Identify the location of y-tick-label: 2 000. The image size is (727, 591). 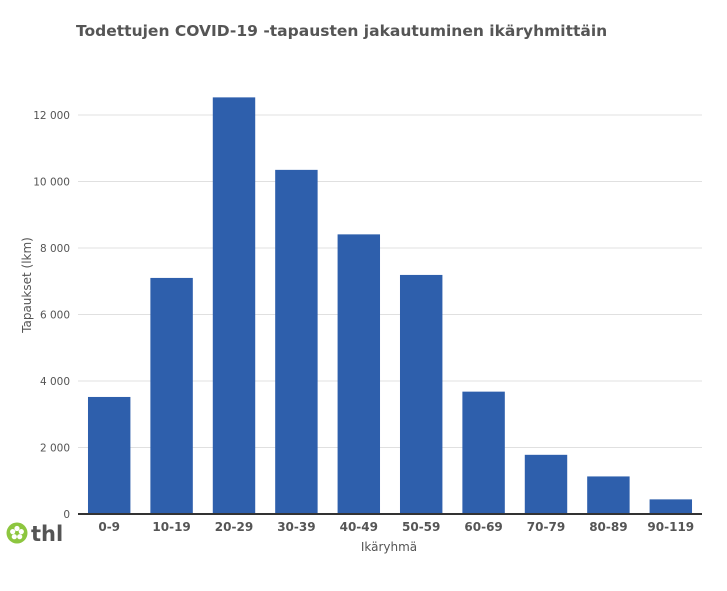
(55, 449).